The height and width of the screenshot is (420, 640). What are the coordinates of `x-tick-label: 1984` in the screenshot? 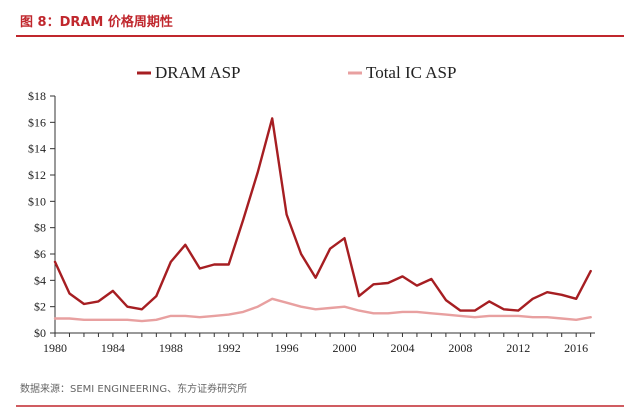 It's located at (113, 348).